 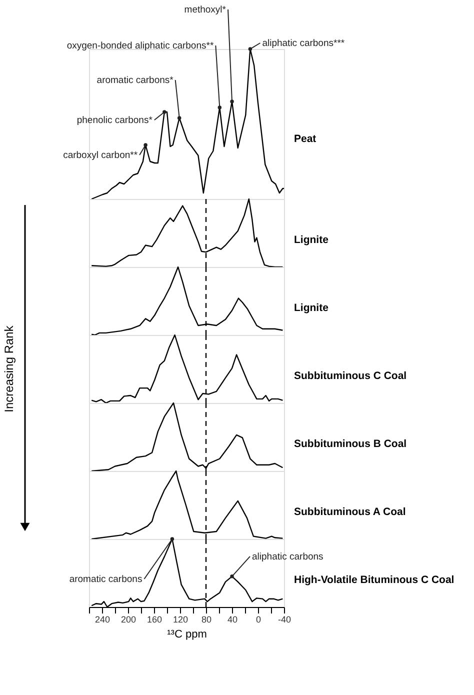 What do you see at coordinates (288, 556) in the screenshot?
I see `annotation: aliphatic carbons` at bounding box center [288, 556].